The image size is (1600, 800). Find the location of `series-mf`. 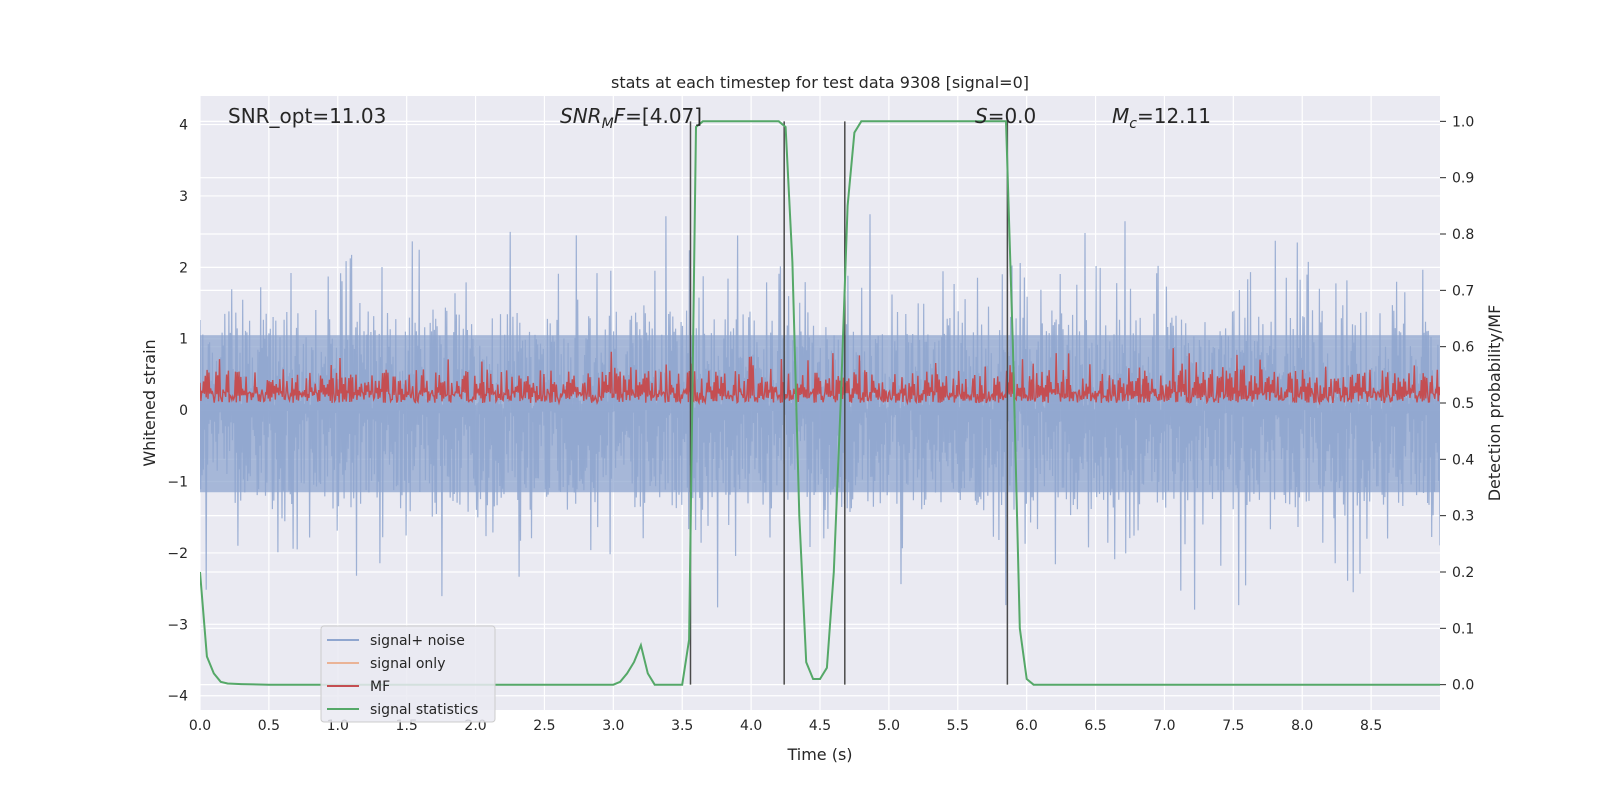

series-mf is located at coordinates (820, 377).